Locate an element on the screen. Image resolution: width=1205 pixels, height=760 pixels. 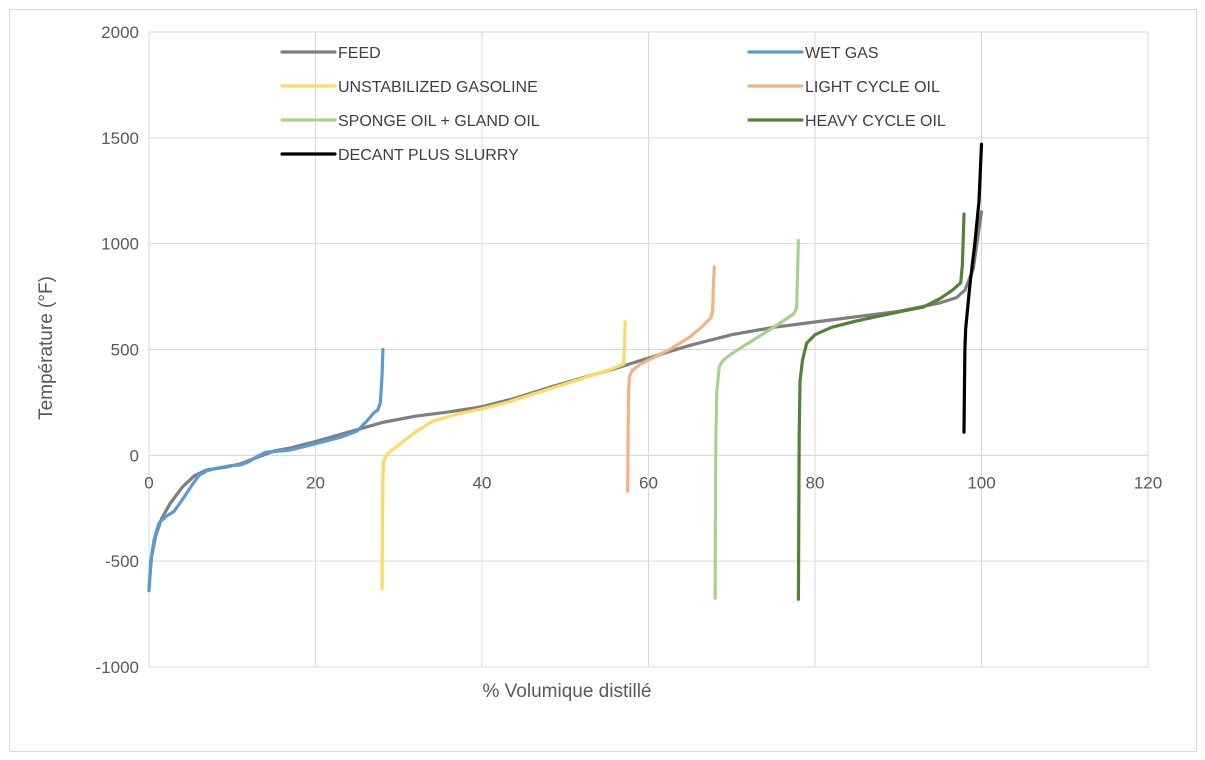
series-line-light-cycle-oil is located at coordinates (671, 379).